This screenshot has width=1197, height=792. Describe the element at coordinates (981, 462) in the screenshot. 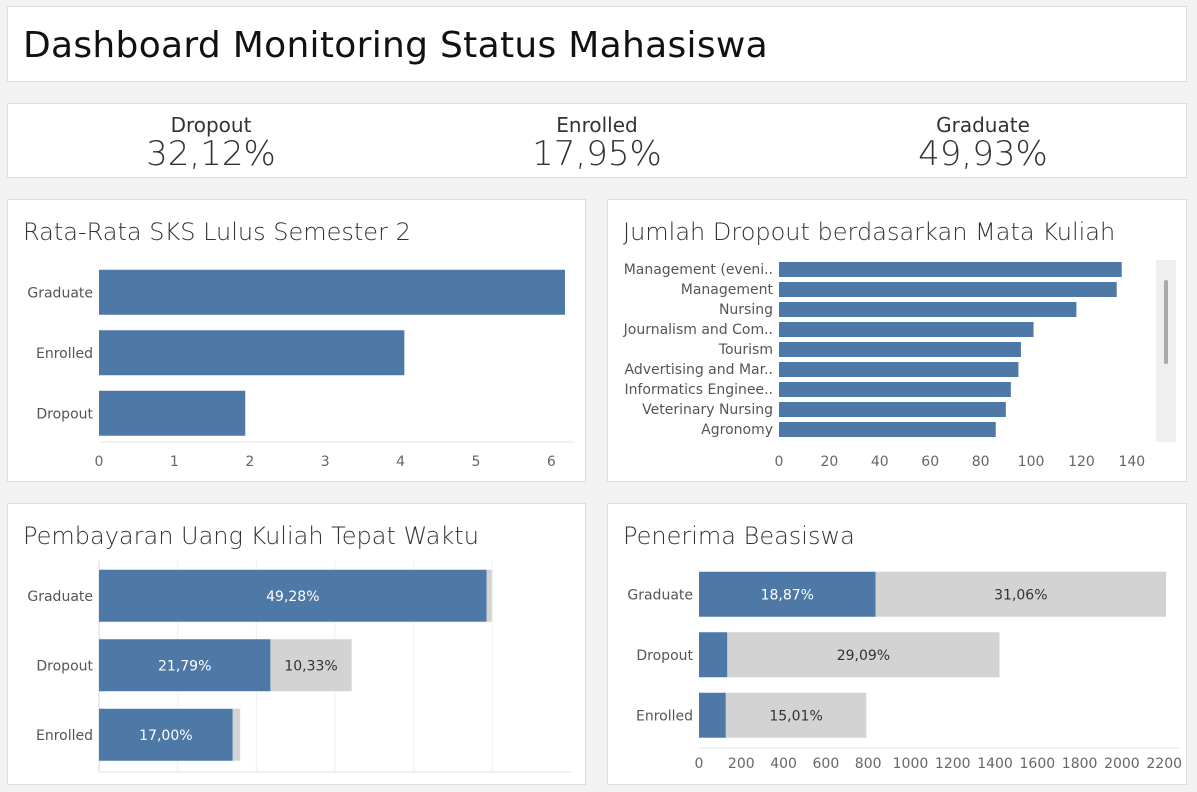

I see `x-tick-label: 80` at that location.